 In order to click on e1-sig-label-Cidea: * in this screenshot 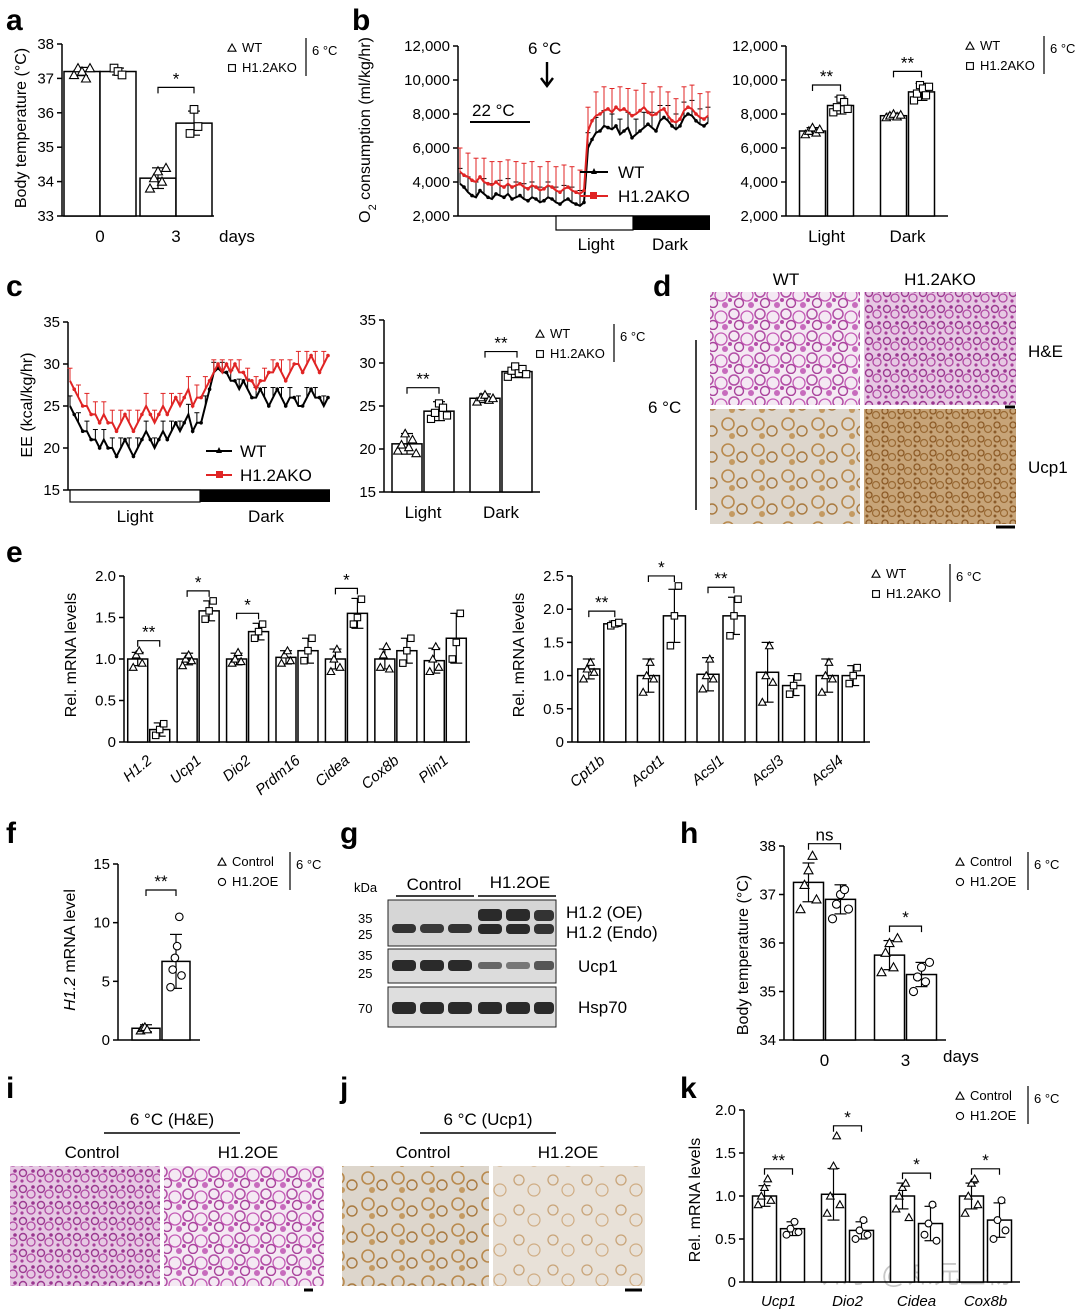, I will do `click(346, 579)`.